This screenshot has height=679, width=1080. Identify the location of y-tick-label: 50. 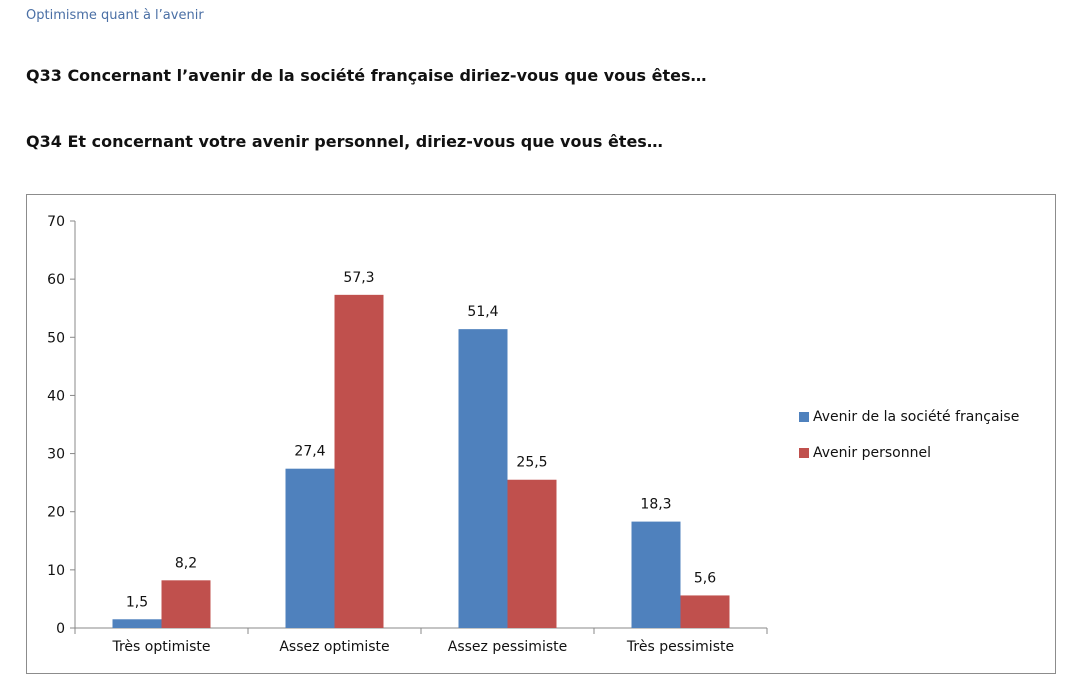
(56, 338).